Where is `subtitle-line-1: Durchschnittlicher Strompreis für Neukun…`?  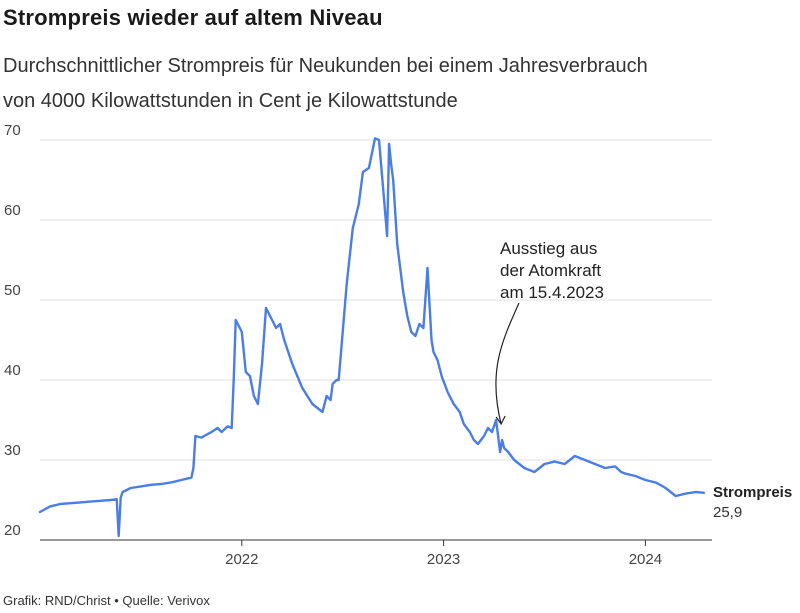
subtitle-line-1: Durchschnittlicher Strompreis für Neukun… is located at coordinates (325, 66).